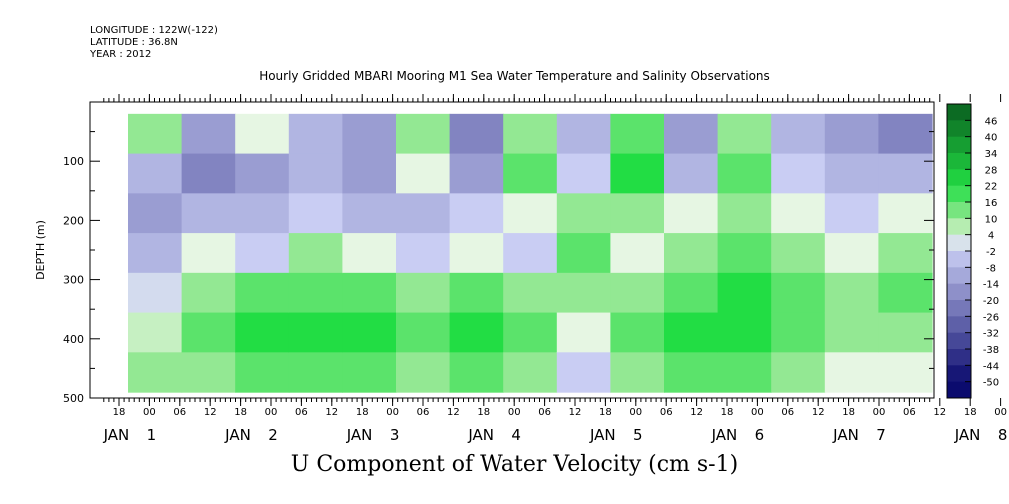 Image resolution: width=1009 pixels, height=504 pixels. Describe the element at coordinates (73, 220) in the screenshot. I see `y-tick-label: 200` at that location.